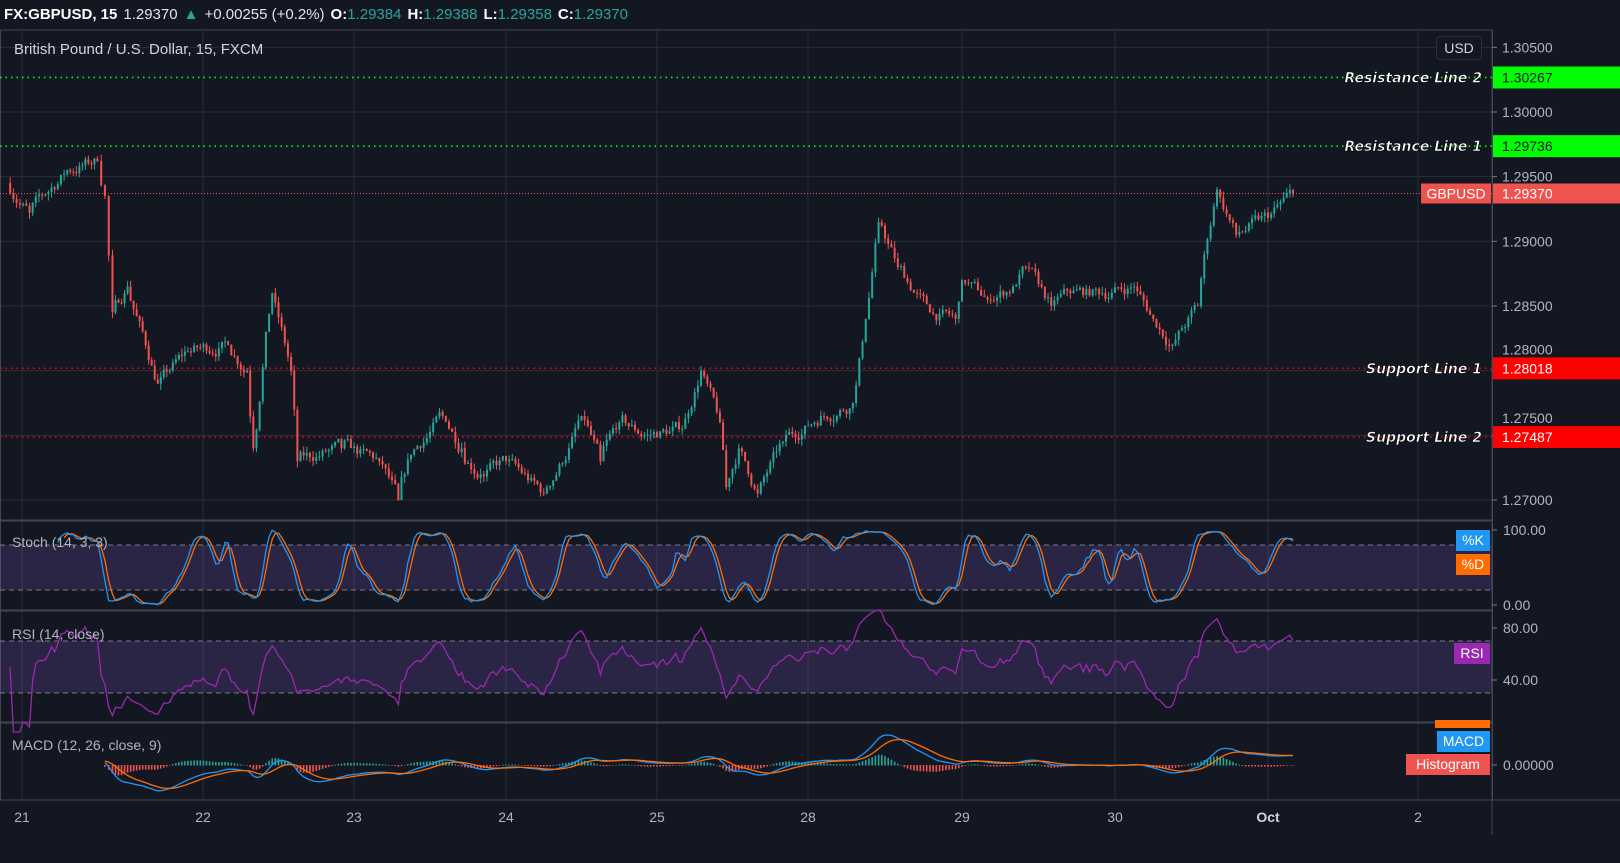  I want to click on price-axis-label: 1.28000, so click(1527, 349).